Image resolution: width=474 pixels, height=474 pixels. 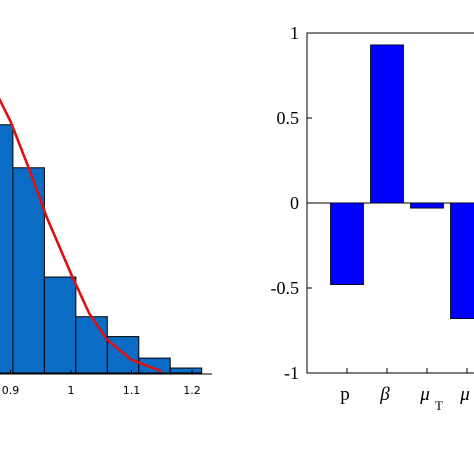 I want to click on histogram-x-ticks: 0.9 1 1.1 1.2, so click(x=101, y=383).